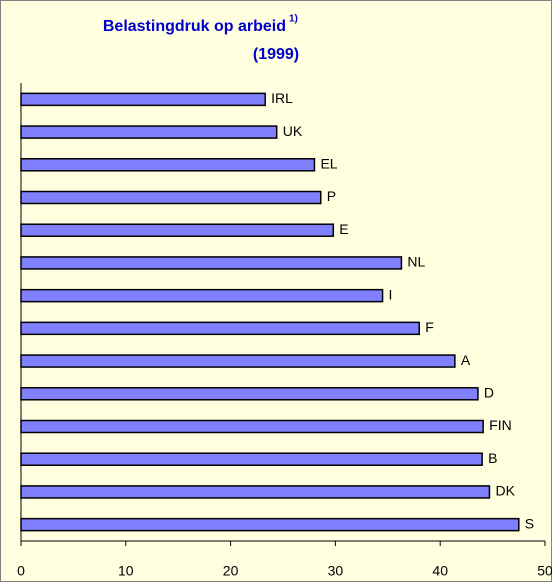  What do you see at coordinates (336, 571) in the screenshot?
I see `x-tick-label: 30` at bounding box center [336, 571].